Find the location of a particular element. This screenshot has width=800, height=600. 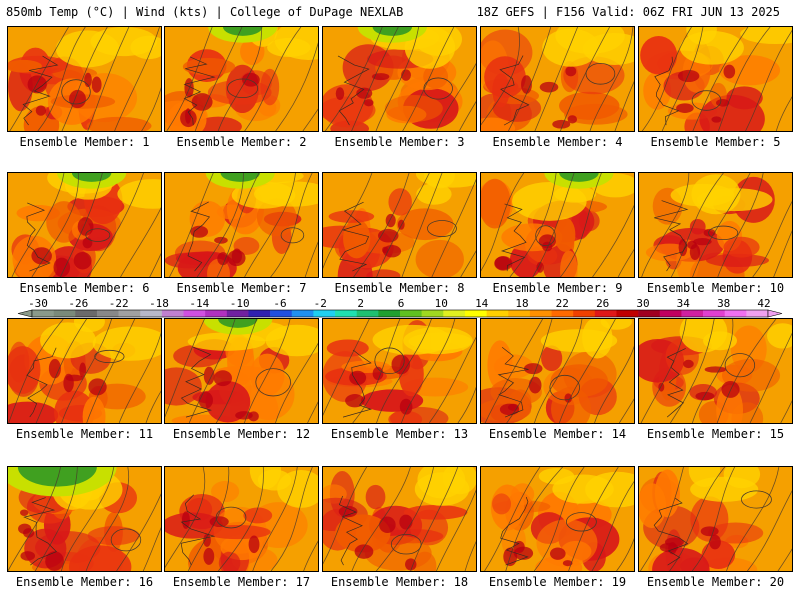

colorbar-tick-label: -14 is located at coordinates (199, 303).